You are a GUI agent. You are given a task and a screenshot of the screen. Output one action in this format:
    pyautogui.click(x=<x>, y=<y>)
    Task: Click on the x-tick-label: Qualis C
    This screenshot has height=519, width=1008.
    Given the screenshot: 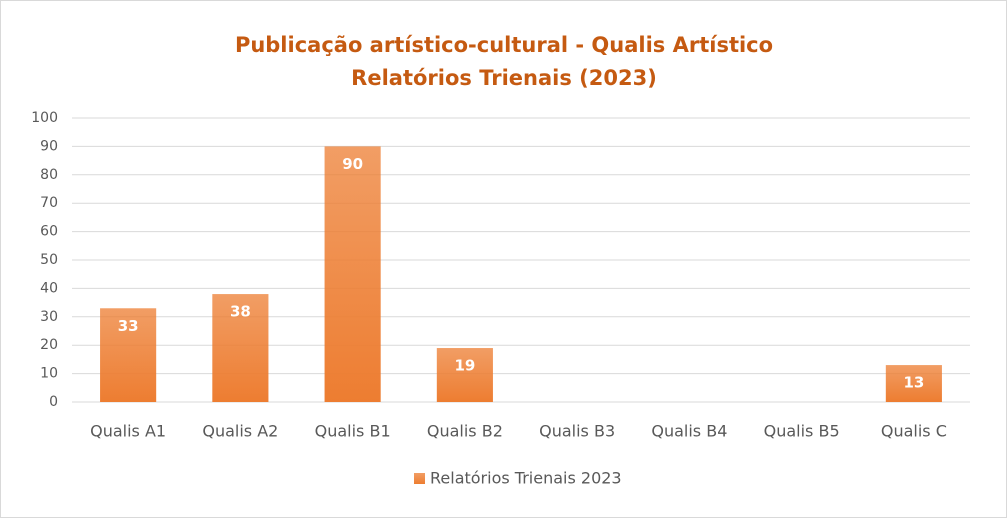 What is the action you would take?
    pyautogui.click(x=914, y=431)
    